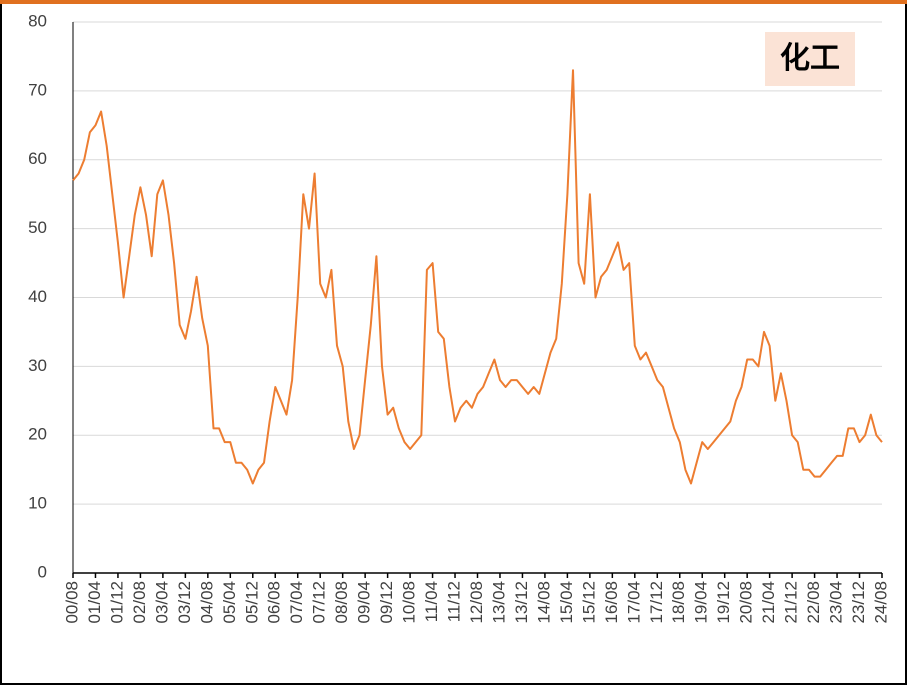  Describe the element at coordinates (37, 296) in the screenshot. I see `y-tick-label: 40` at that location.